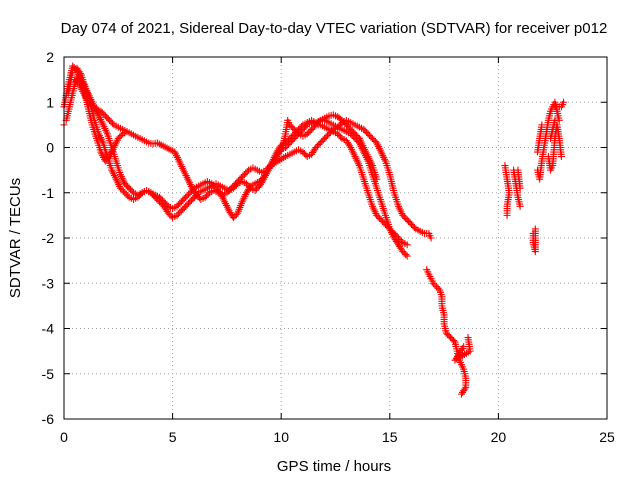 This screenshot has height=480, width=640. I want to click on x-tick-label: 10, so click(281, 437).